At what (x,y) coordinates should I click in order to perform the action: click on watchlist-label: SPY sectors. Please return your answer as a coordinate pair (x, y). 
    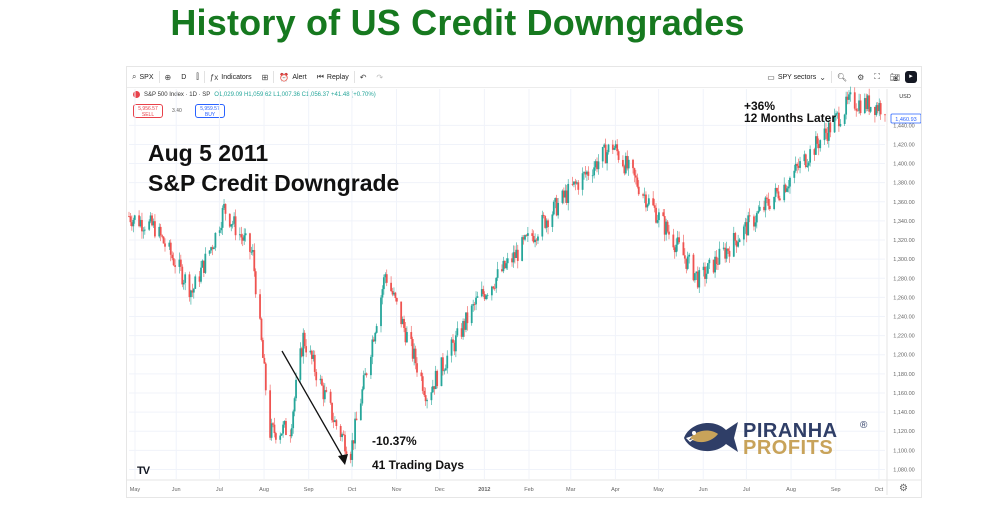
    Looking at the image, I should click on (797, 77).